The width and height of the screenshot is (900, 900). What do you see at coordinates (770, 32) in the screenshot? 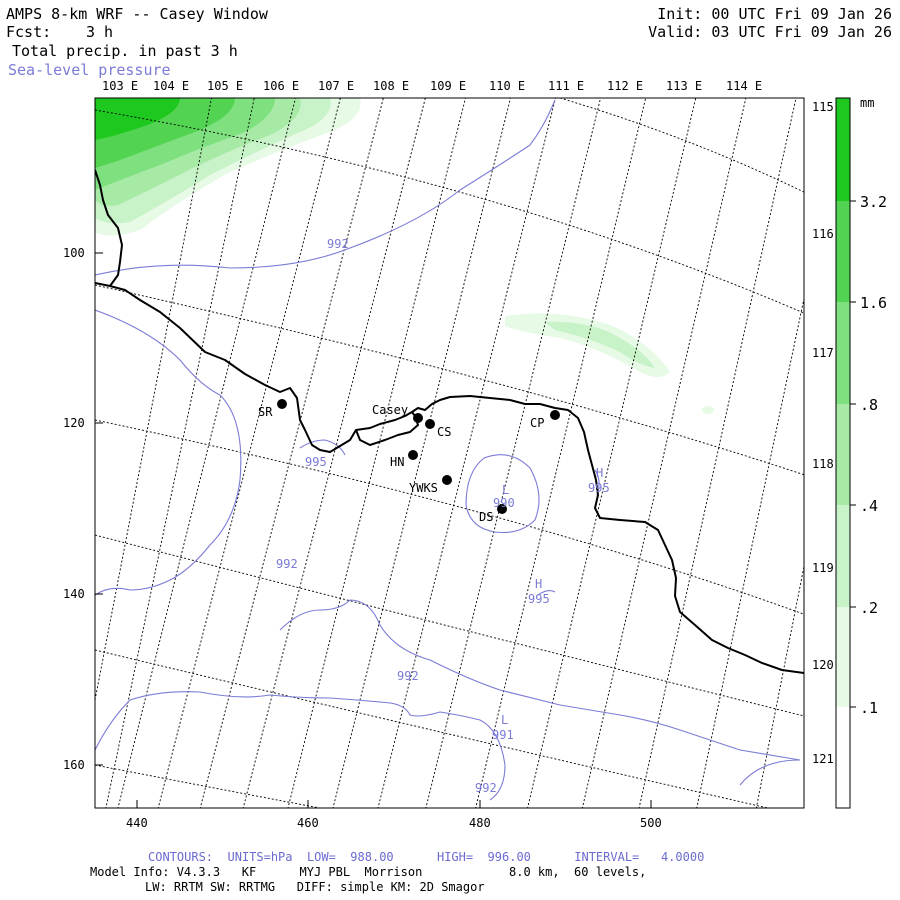
I see `valid-time: Valid: 03 UTC Fri 09 Jan 26` at bounding box center [770, 32].